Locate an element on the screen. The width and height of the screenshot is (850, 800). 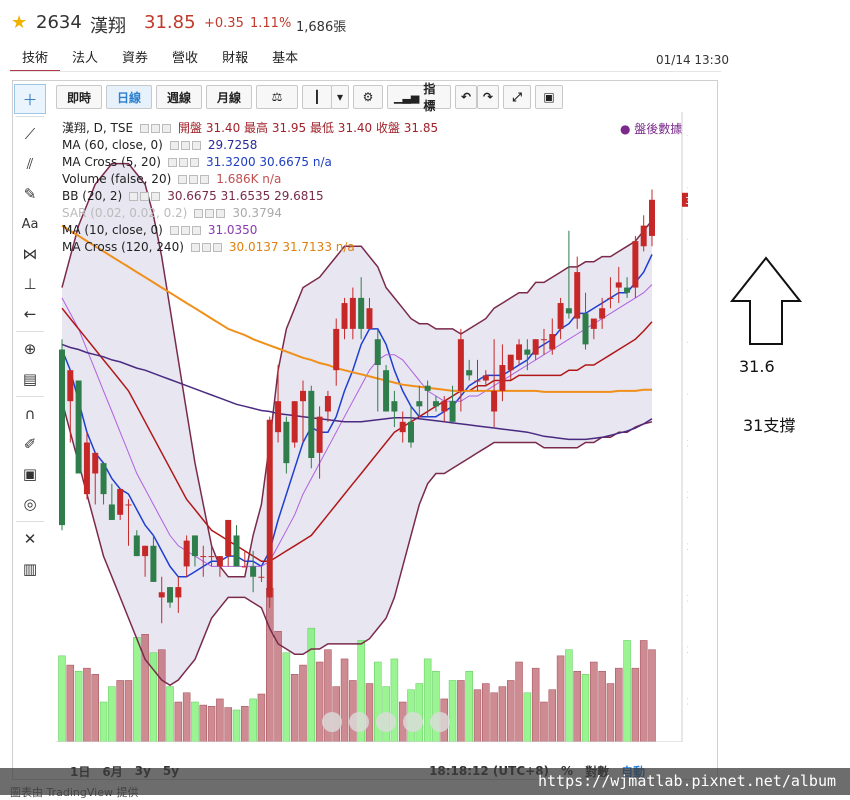
legend-row: MA (10, close, 0) 31.0350 is located at coordinates (250, 230).